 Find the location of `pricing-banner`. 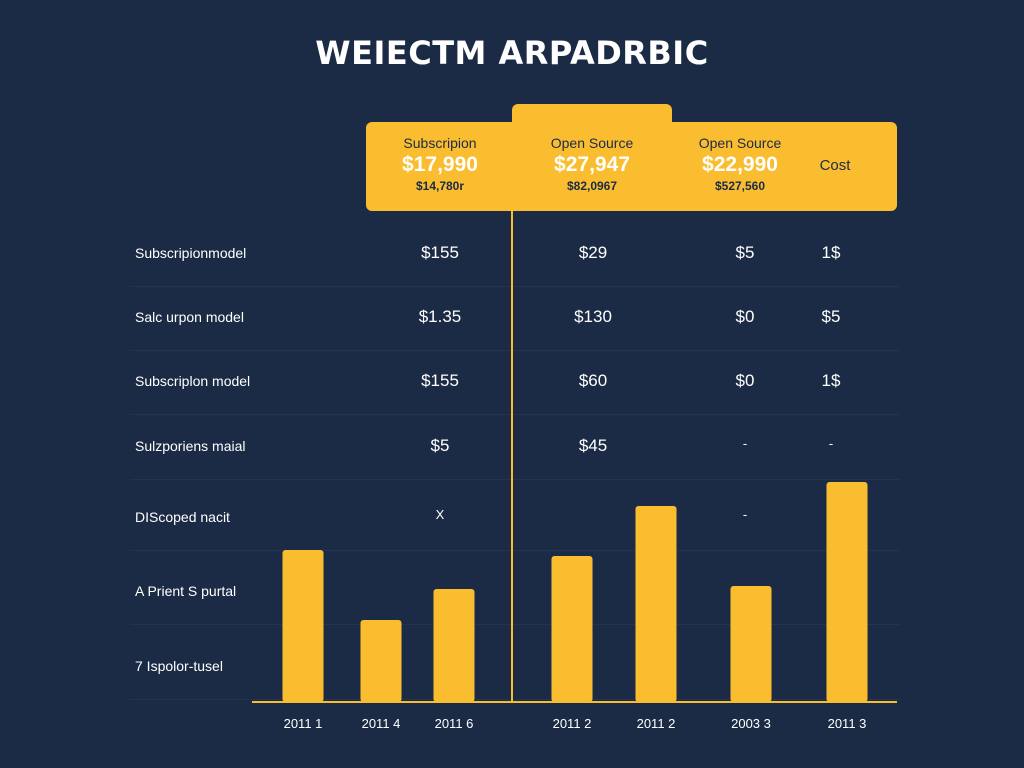

pricing-banner is located at coordinates (631, 166).